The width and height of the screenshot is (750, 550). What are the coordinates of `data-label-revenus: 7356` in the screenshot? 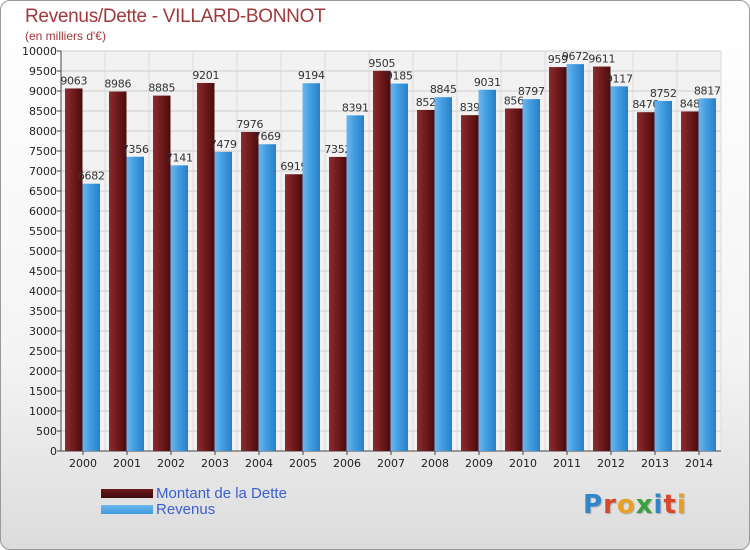 It's located at (135, 149).